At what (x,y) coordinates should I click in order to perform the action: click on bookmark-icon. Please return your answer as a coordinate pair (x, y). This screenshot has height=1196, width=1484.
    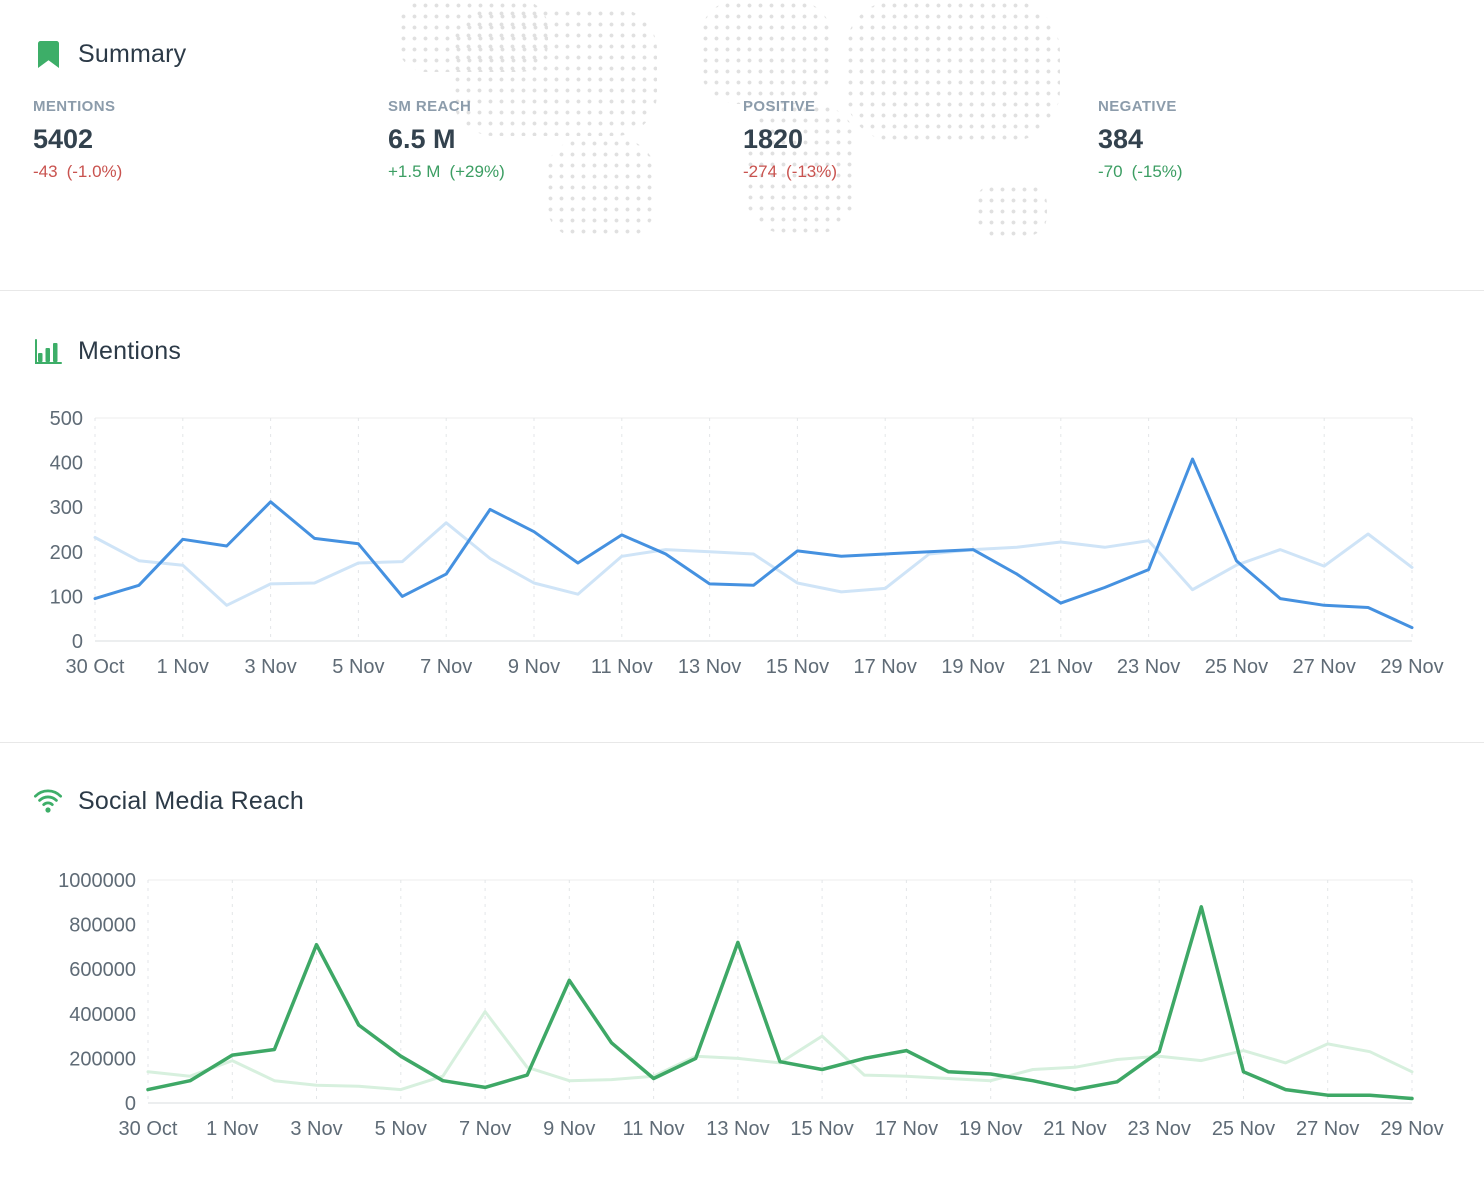
    Looking at the image, I should click on (48, 54).